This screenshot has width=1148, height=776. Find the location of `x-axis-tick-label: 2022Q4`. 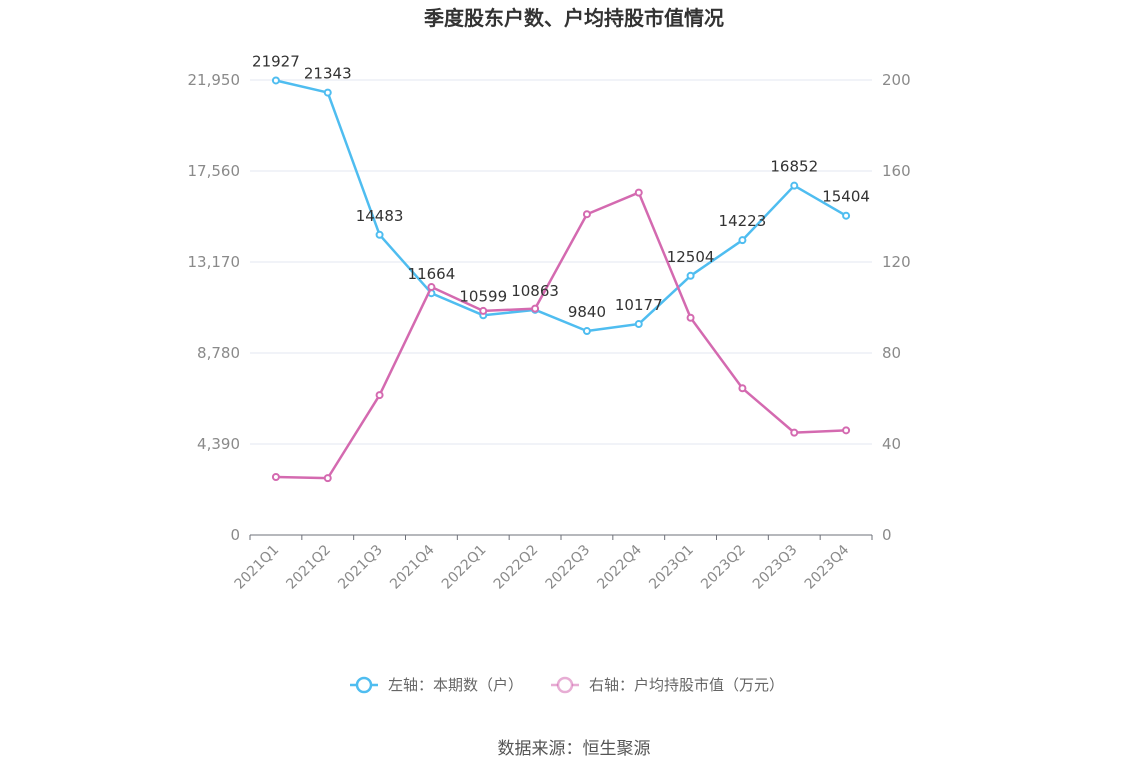

x-axis-tick-label: 2022Q4 is located at coordinates (619, 567).